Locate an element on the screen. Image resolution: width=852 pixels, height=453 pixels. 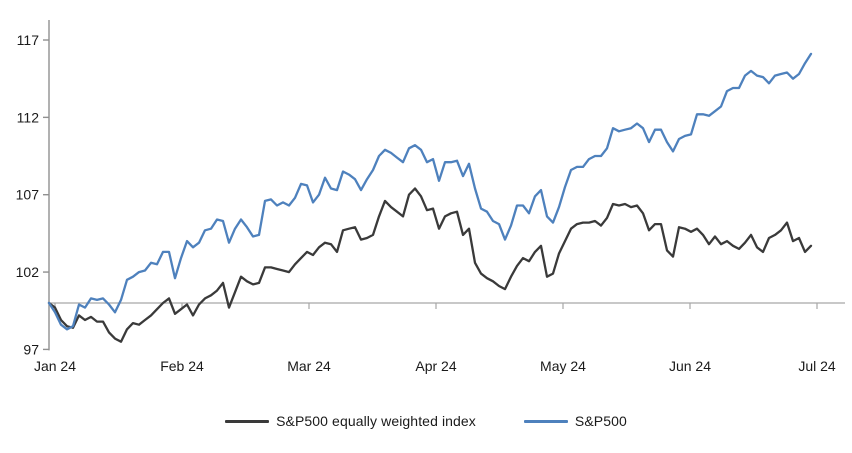
x-axis-tick-label: Jun 24 is located at coordinates (690, 366).